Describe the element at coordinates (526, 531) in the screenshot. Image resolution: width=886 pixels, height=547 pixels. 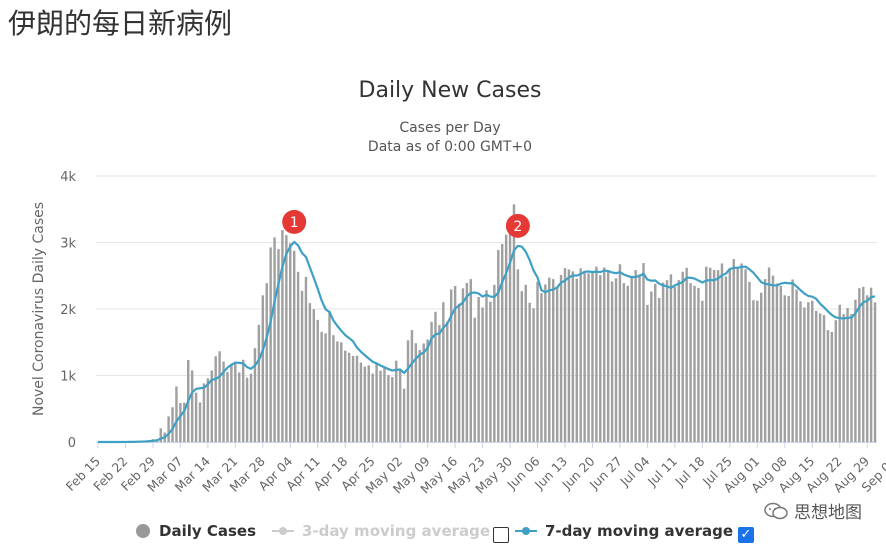
I see `line-marker-icon` at that location.